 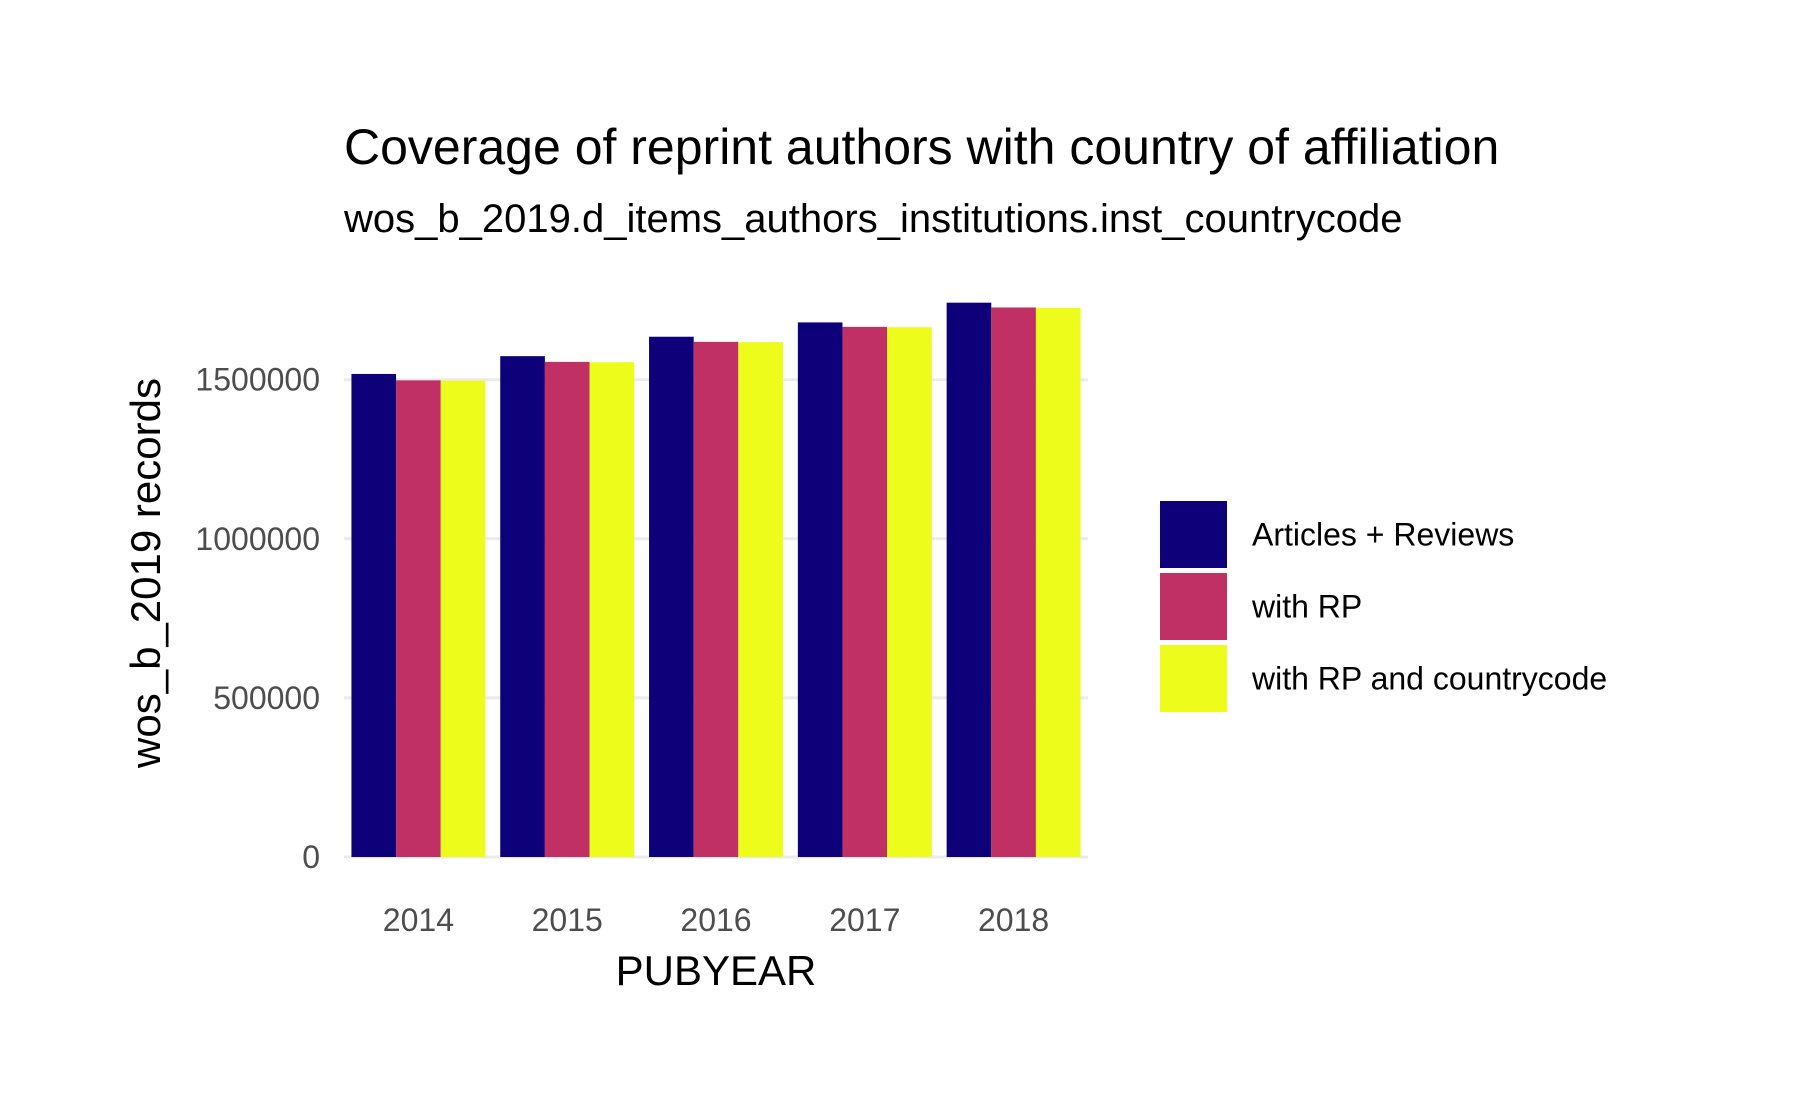 What do you see at coordinates (716, 970) in the screenshot?
I see `x-axis-title: PUBYEAR` at bounding box center [716, 970].